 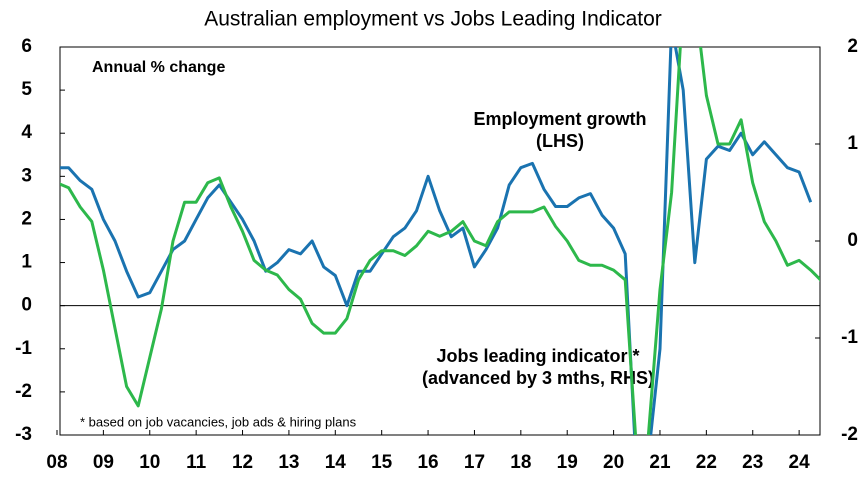 What do you see at coordinates (26, 262) in the screenshot?
I see `y-tick-label: 1` at bounding box center [26, 262].